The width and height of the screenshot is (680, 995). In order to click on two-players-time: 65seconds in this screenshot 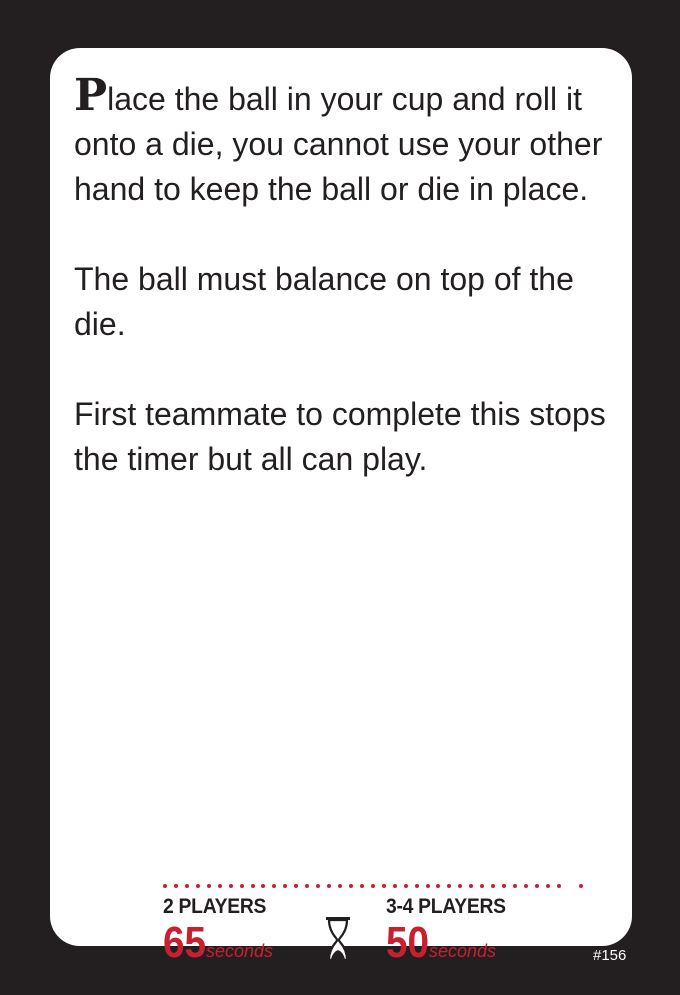, I will do `click(219, 943)`.